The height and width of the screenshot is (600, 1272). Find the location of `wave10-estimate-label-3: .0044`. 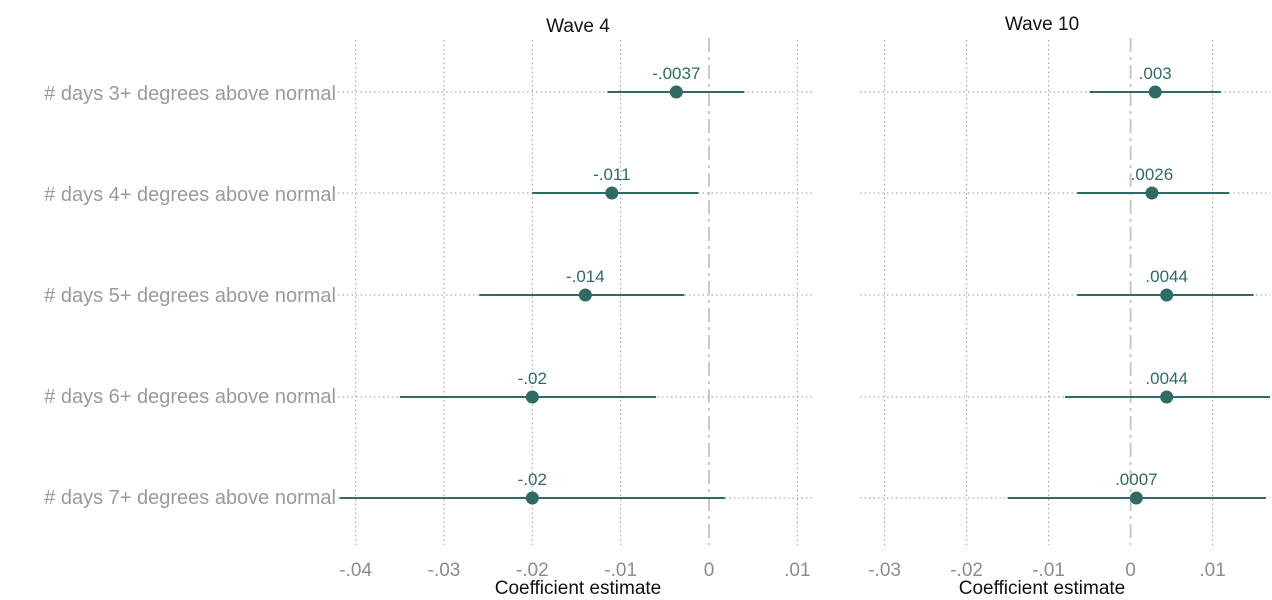

wave10-estimate-label-3: .0044 is located at coordinates (1166, 276).